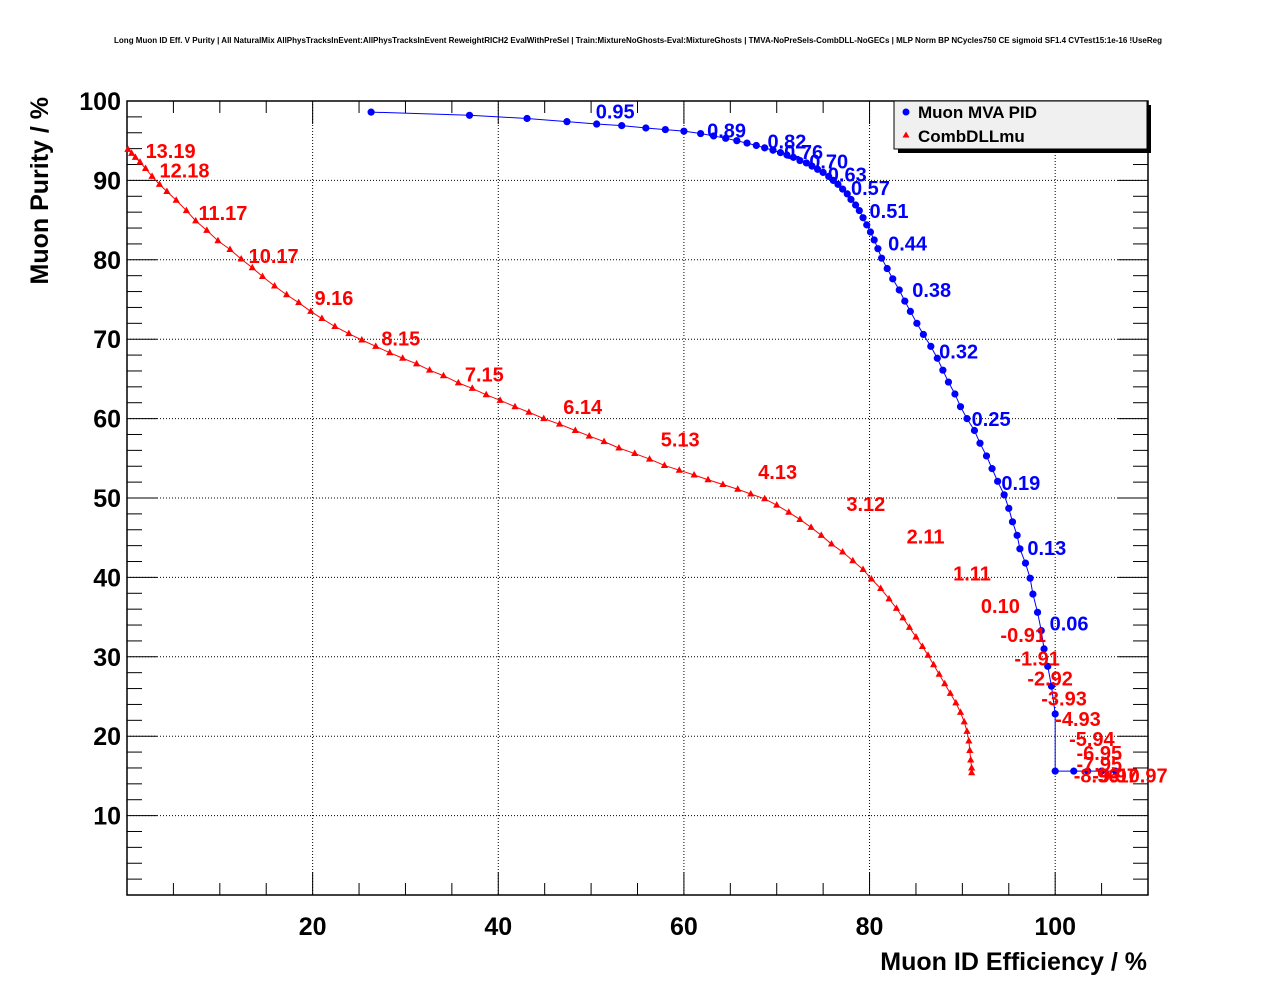 Image resolution: width=1276 pixels, height=996 pixels. Describe the element at coordinates (1064, 699) in the screenshot. I see `point-label: -3.93` at that location.